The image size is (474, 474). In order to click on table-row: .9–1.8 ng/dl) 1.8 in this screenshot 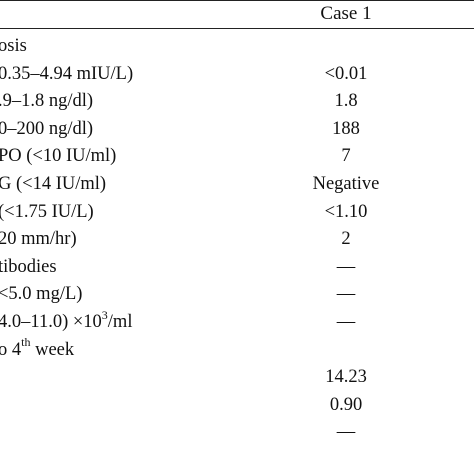, I will do `click(237, 102)`.